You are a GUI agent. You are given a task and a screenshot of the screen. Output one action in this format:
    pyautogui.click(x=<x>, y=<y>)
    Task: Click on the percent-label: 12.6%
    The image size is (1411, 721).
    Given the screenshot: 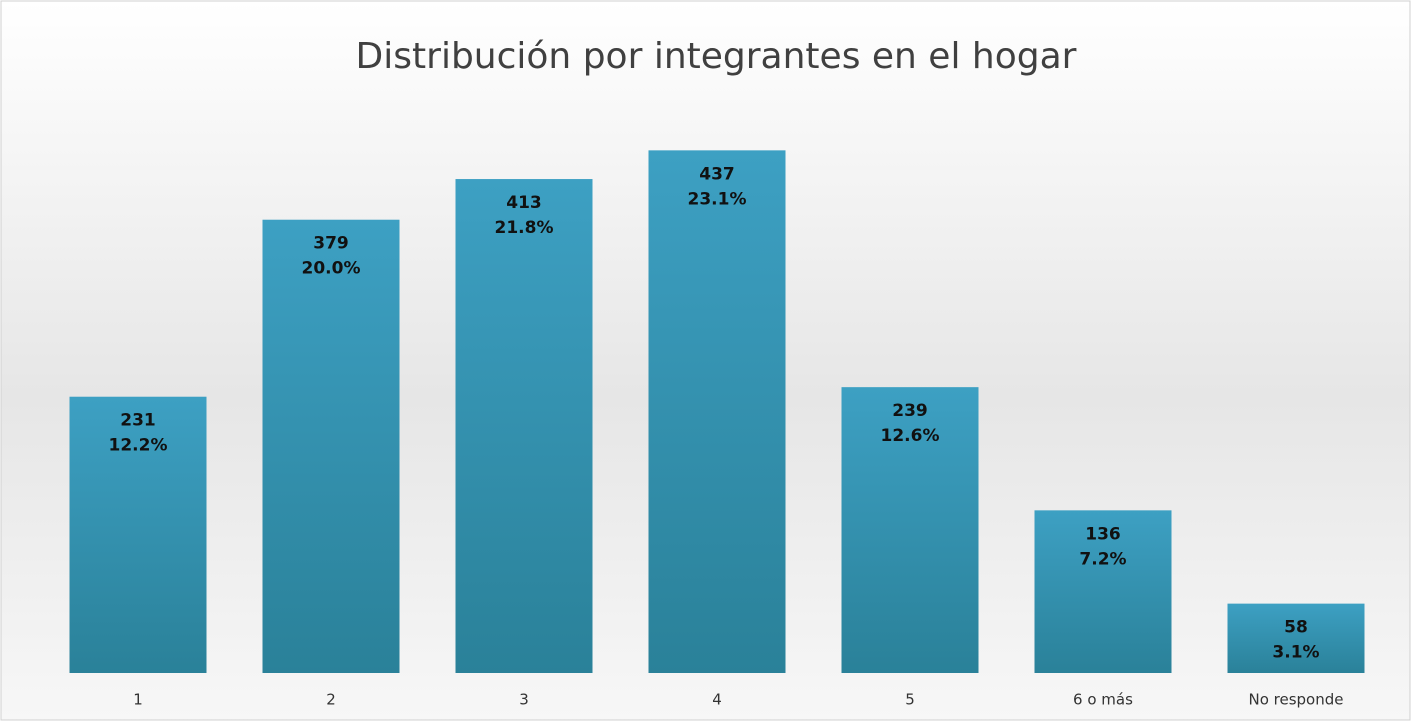 What is the action you would take?
    pyautogui.click(x=910, y=436)
    